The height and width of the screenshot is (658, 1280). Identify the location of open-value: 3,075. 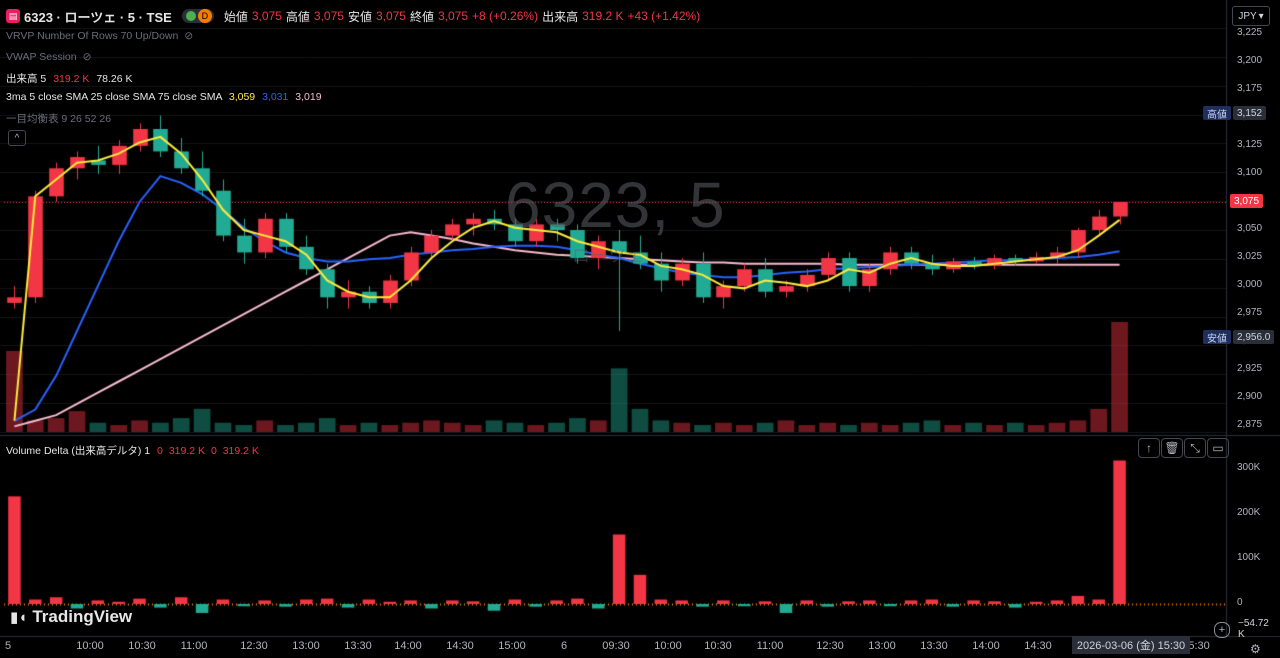
(266, 16).